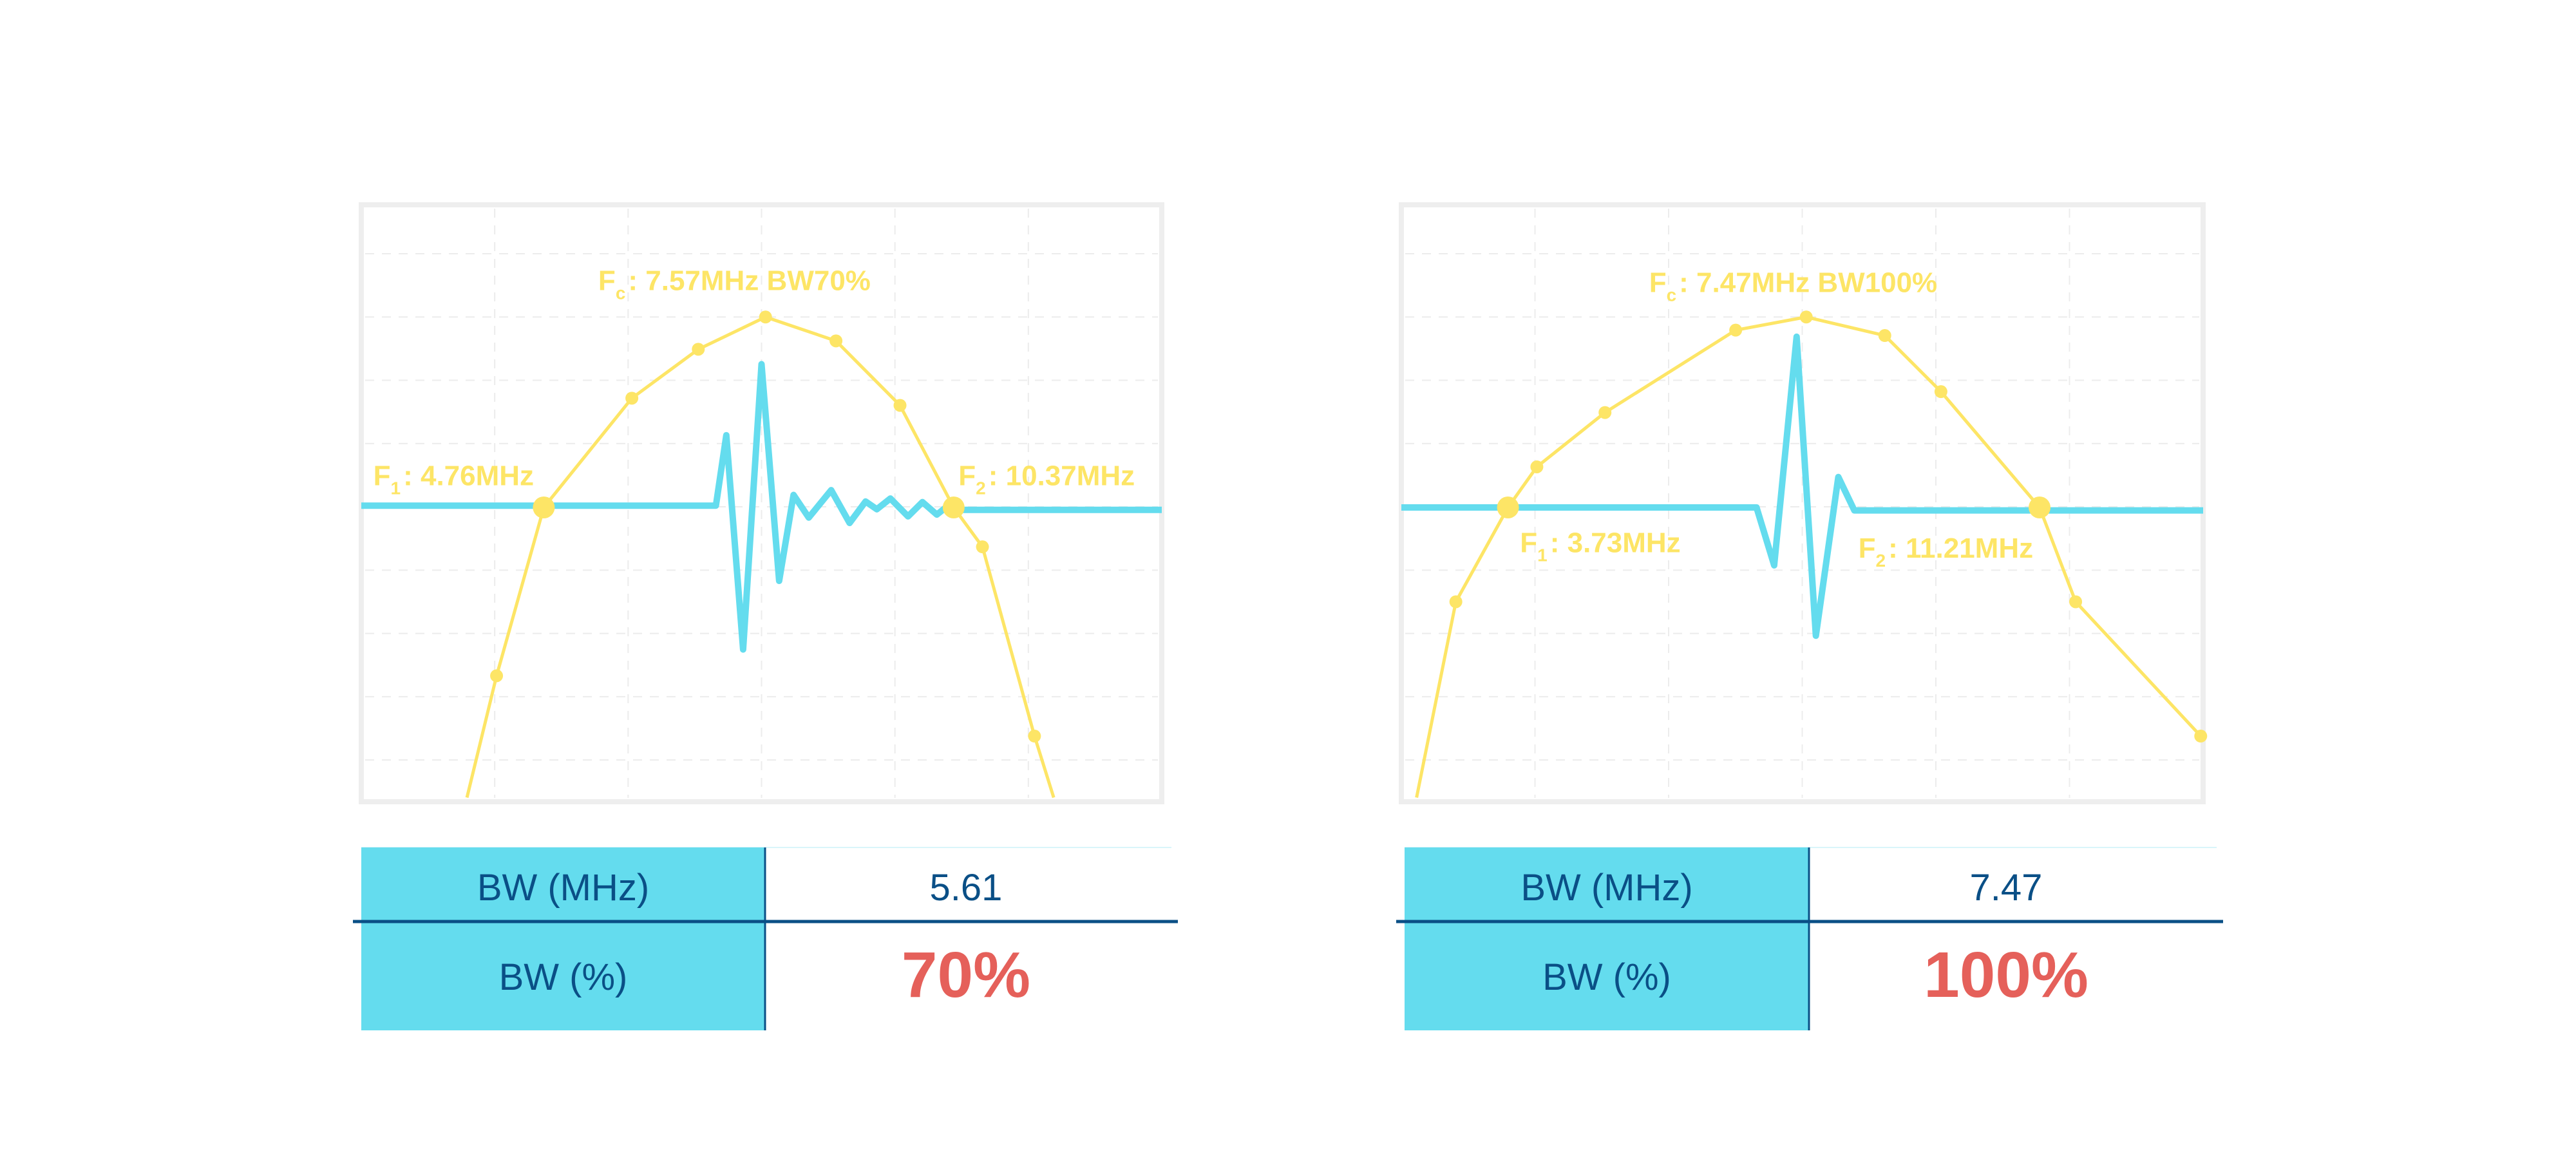 Image resolution: width=2576 pixels, height=1154 pixels. I want to click on f2-label: F2: 10.37MHz, so click(1046, 479).